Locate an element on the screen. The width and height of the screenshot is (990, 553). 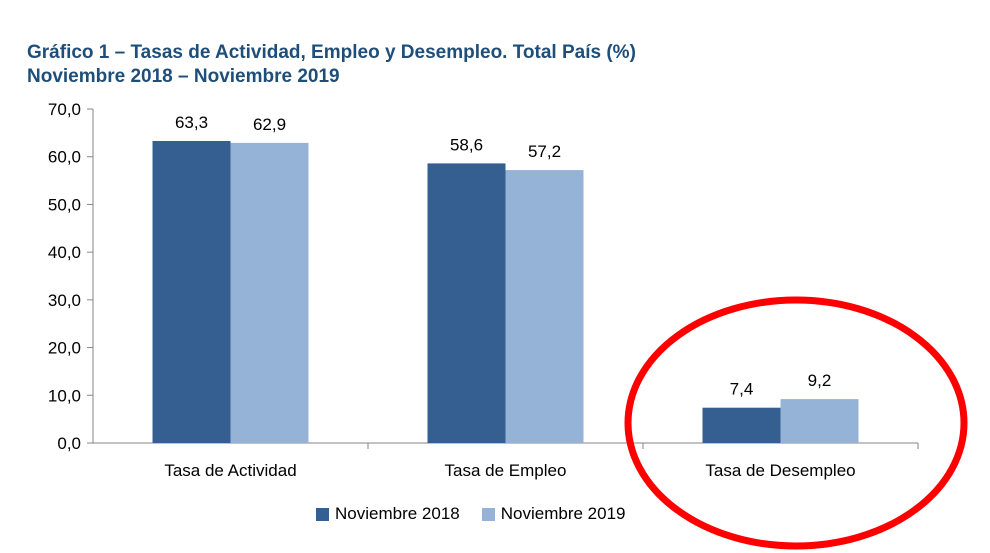
legend: Noviembre 2018 Noviembre 2019 is located at coordinates (482, 514).